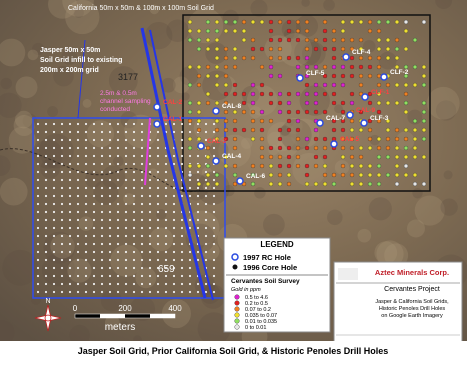 This screenshot has height=366, width=467. Describe the element at coordinates (361, 52) in the screenshot. I see `hole-label: CLF-4` at that location.